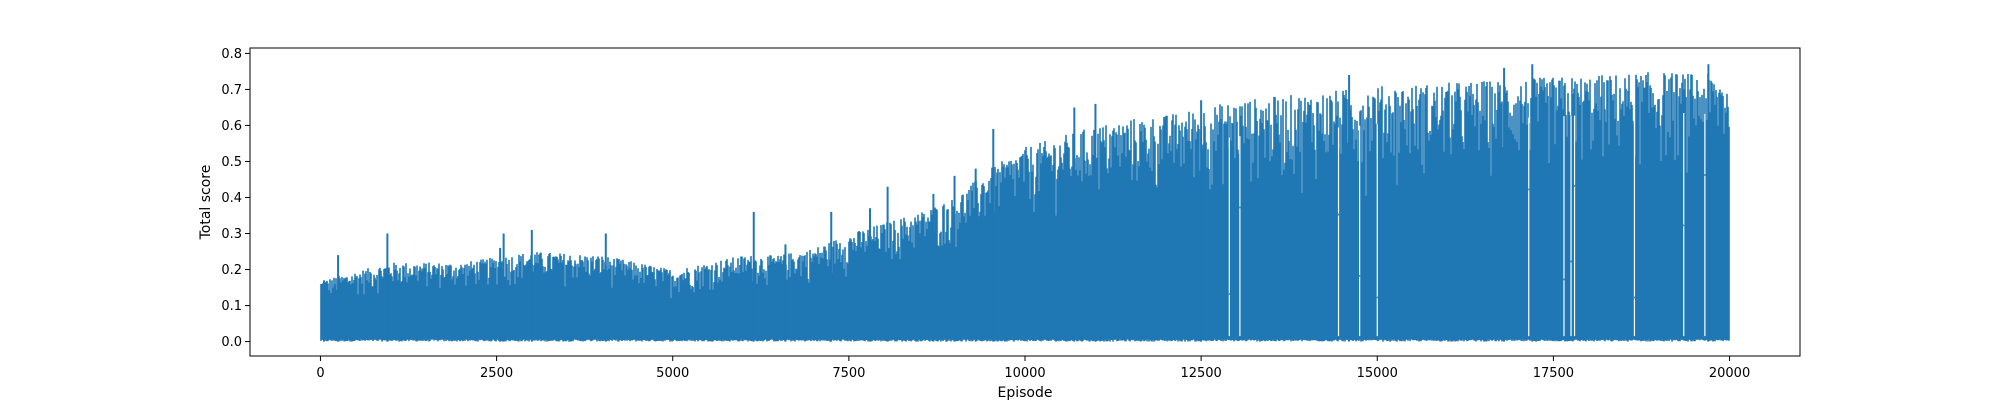  I want to click on x-tick-label: 5000, so click(672, 373).